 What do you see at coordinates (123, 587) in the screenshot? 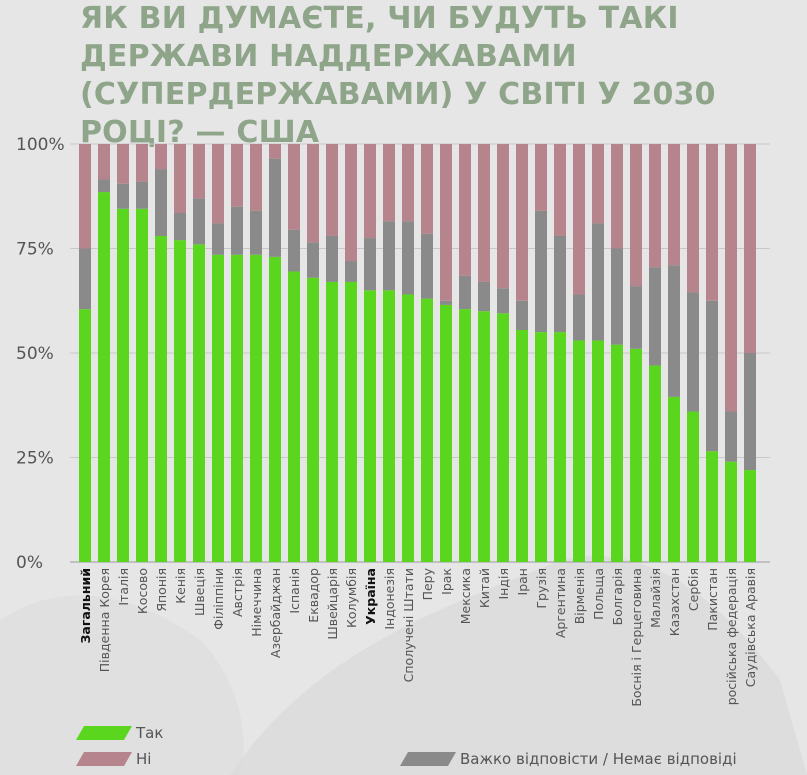
I see `x-tick-label: Італія` at bounding box center [123, 587].